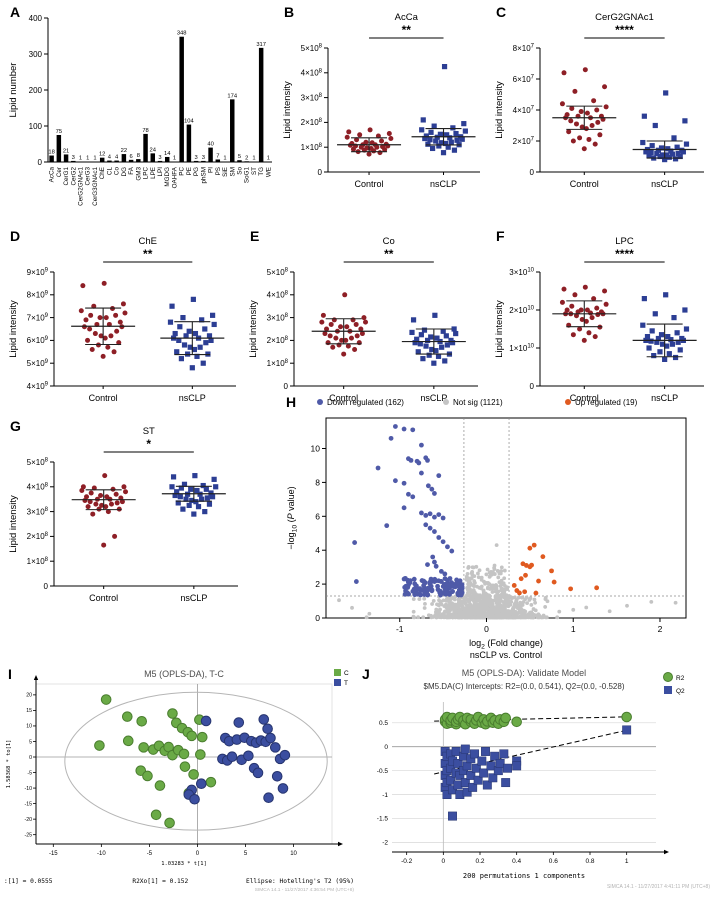 The width and height of the screenshot is (716, 900). I want to click on svg-text: T, so click(346, 683).